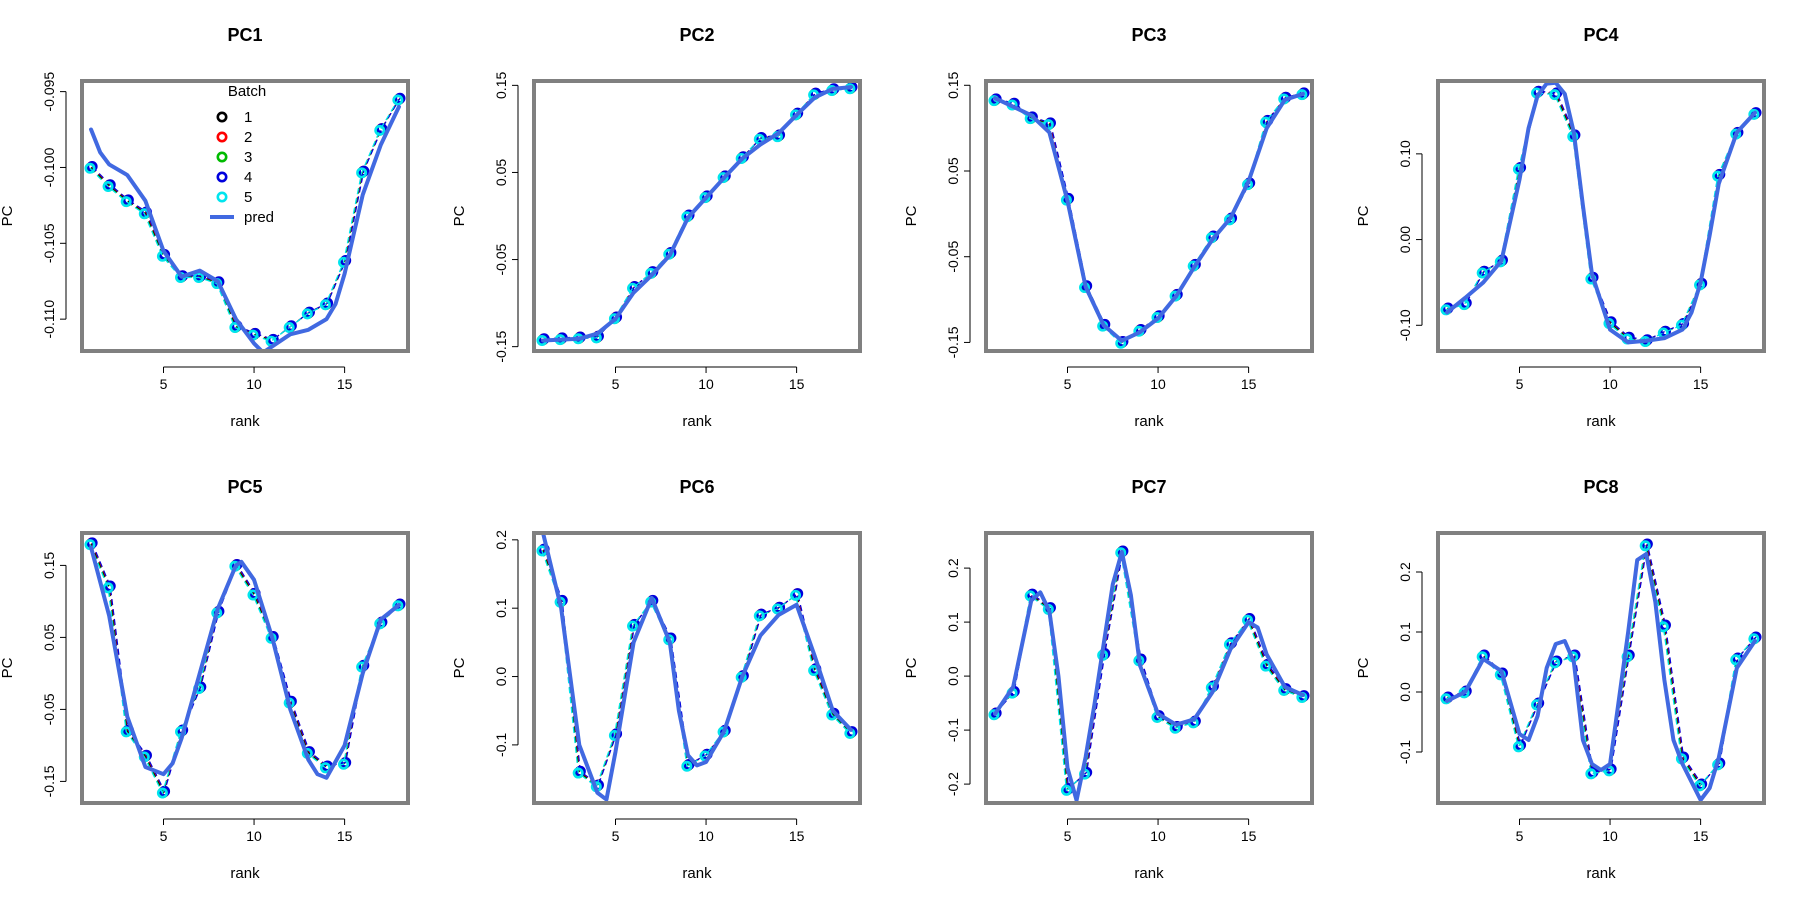  I want to click on panel-title: PC4, so click(1600, 35).